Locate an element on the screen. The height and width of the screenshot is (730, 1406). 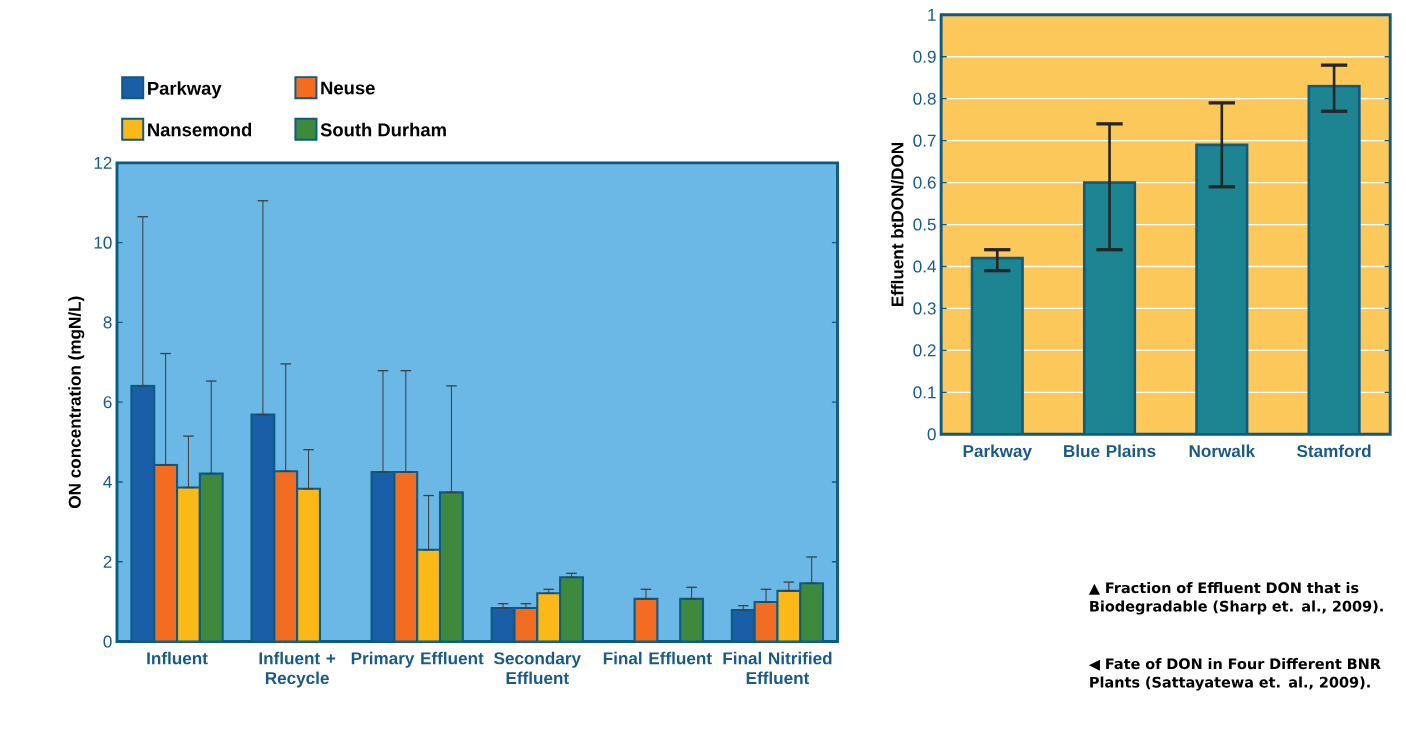
x-tick-label: Norwalk is located at coordinates (1222, 450).